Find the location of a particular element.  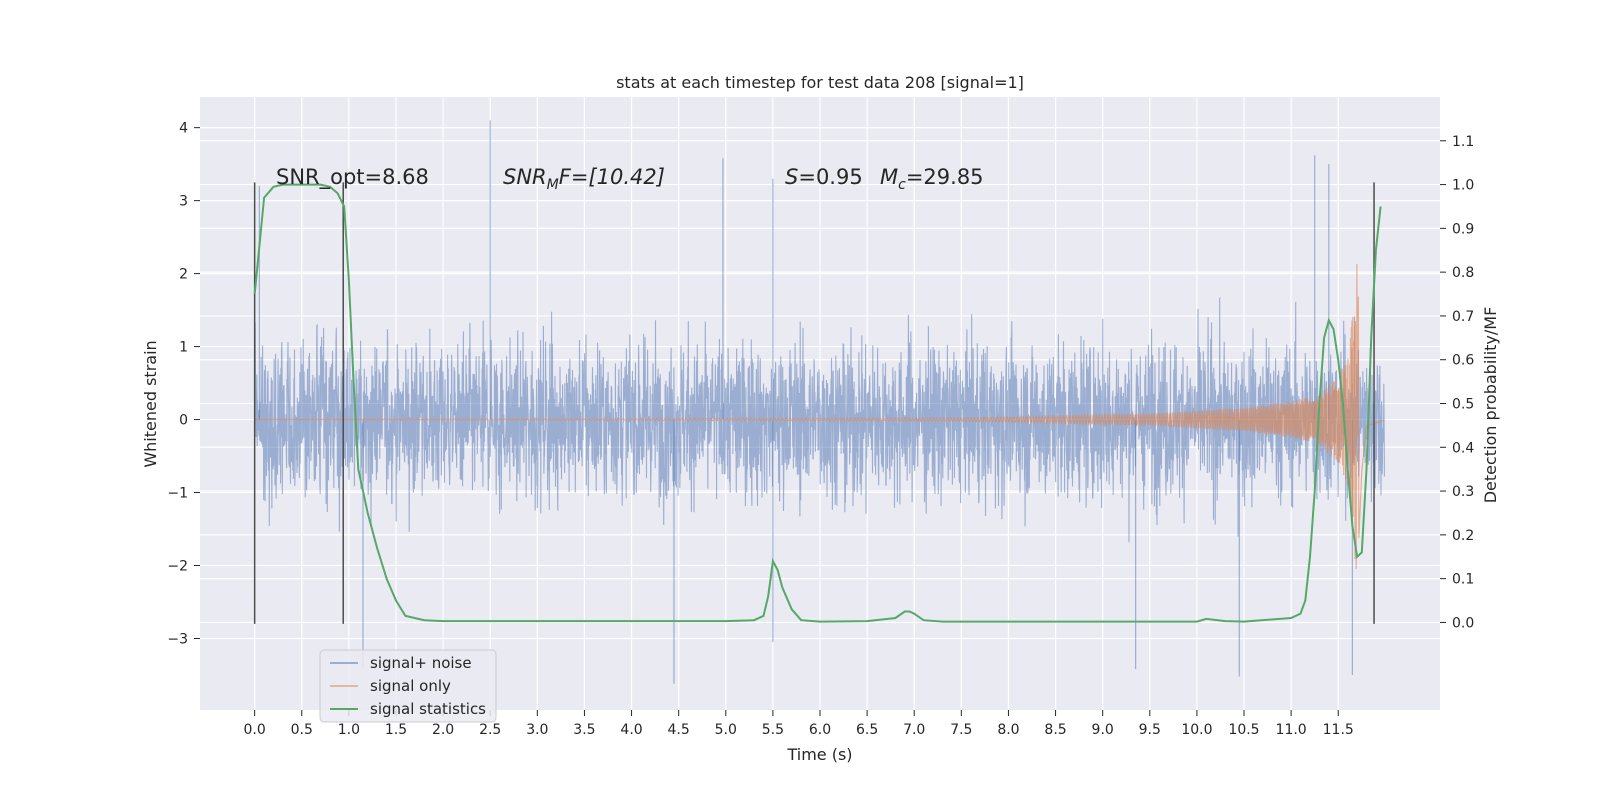

x-tick-label: 3.5 is located at coordinates (584, 730).